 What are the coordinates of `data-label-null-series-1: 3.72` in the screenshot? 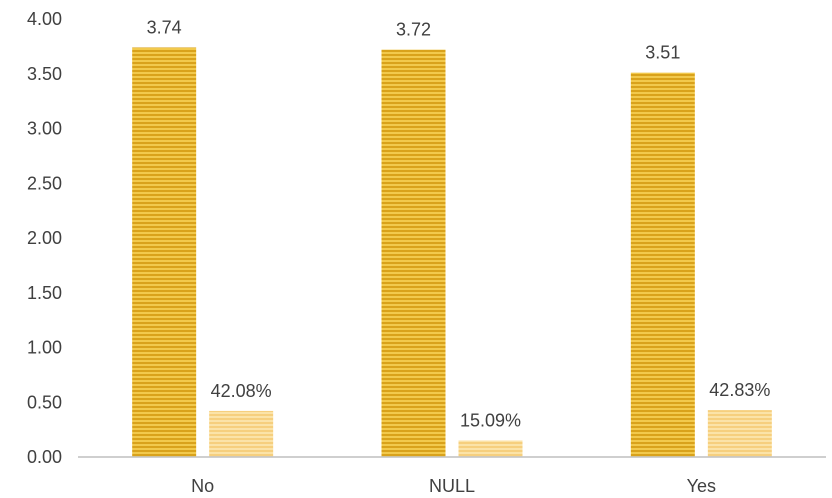 It's located at (413, 30).